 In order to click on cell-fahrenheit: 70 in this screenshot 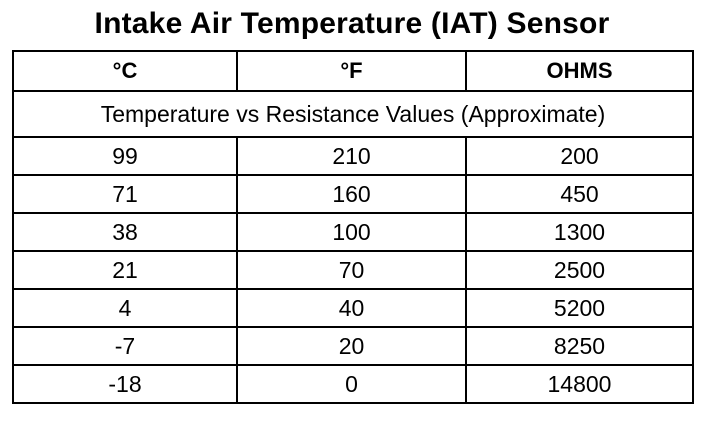, I will do `click(351, 270)`.